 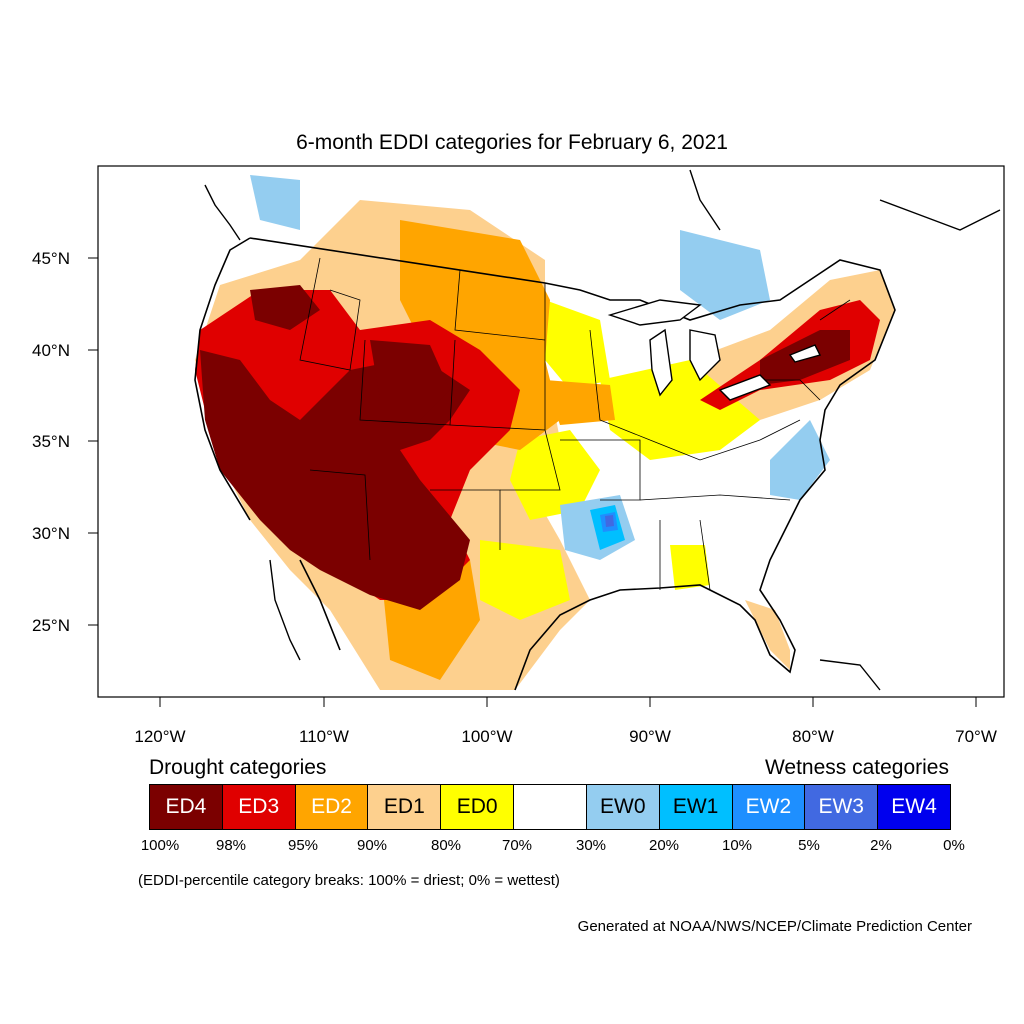 What do you see at coordinates (160, 845) in the screenshot?
I see `pct-label: 100%` at bounding box center [160, 845].